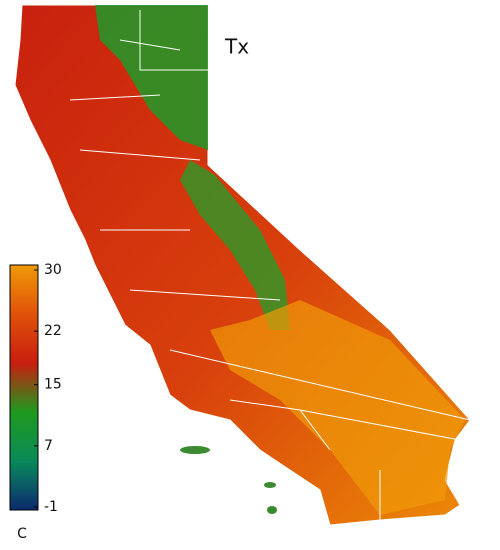  Describe the element at coordinates (53, 270) in the screenshot. I see `colorbar-tick-label: 30` at that location.